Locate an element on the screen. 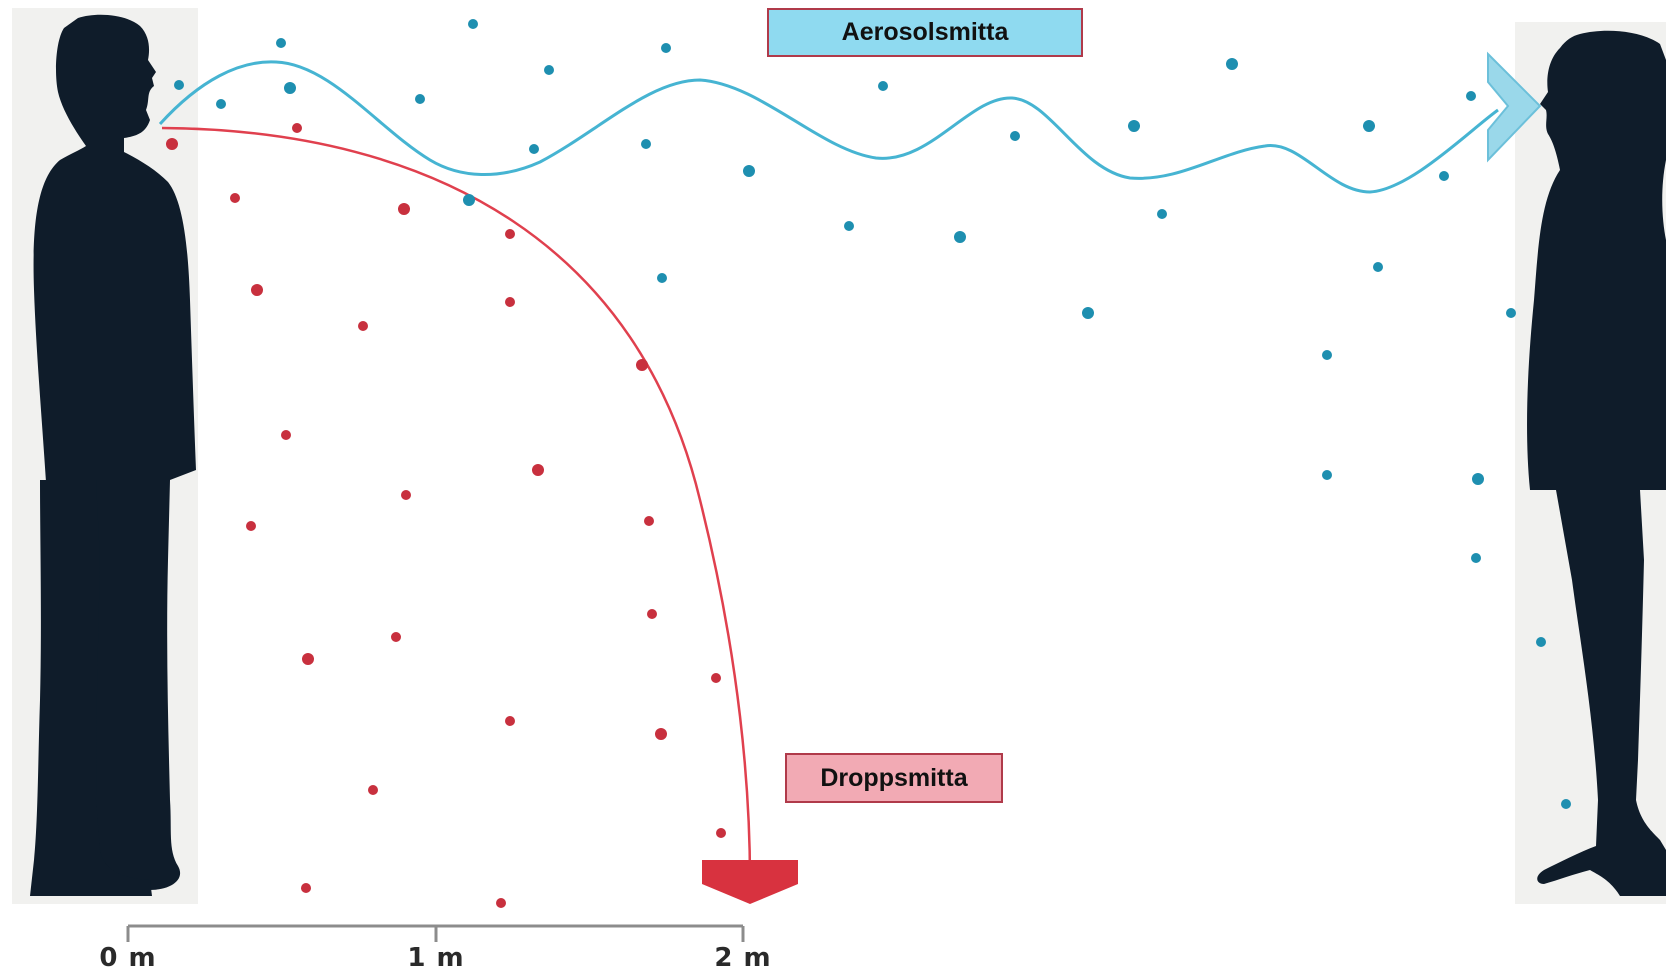  scale-tick-label-2m: 2 m is located at coordinates (743, 958).